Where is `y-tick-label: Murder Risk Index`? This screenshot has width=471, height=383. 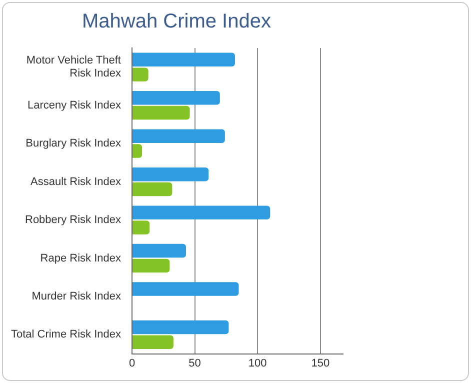
y-tick-label: Murder Risk Index is located at coordinates (77, 296).